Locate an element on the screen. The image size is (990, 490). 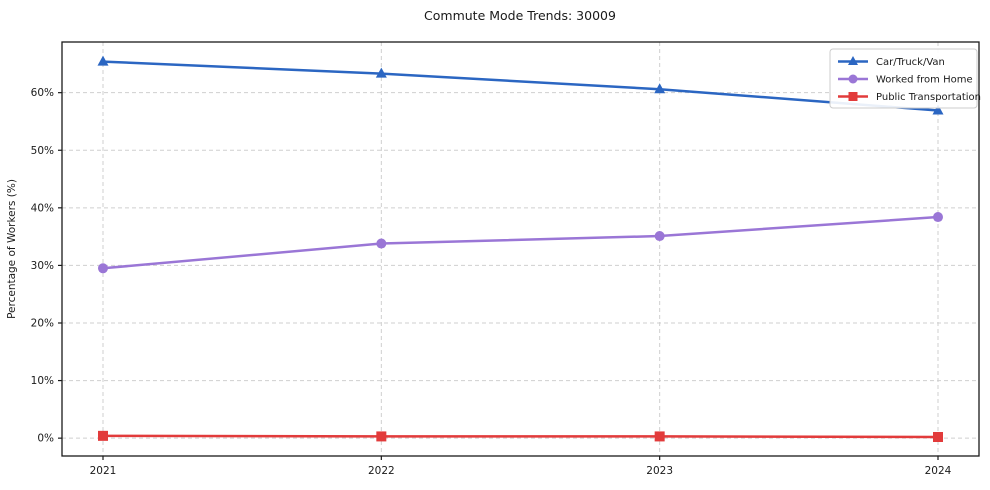
series-line-public-transportation is located at coordinates (520, 436).